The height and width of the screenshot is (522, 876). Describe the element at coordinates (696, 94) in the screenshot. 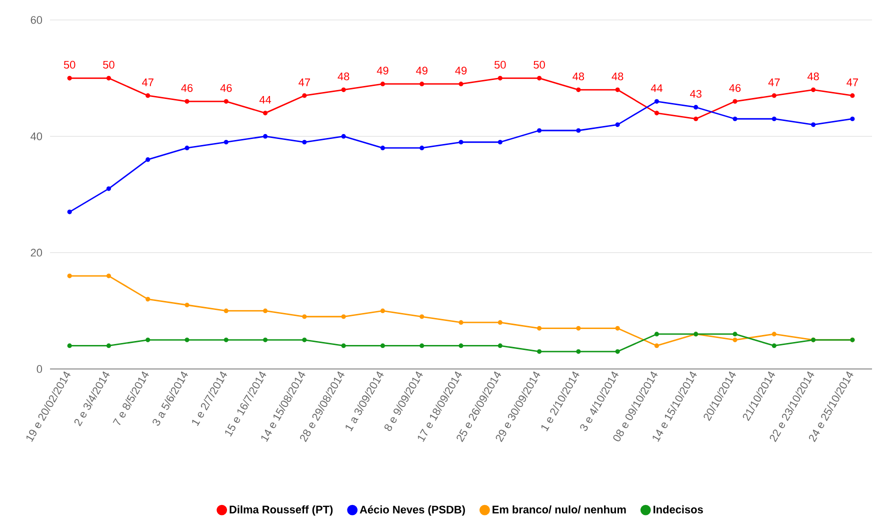

I see `data-label: 43` at that location.